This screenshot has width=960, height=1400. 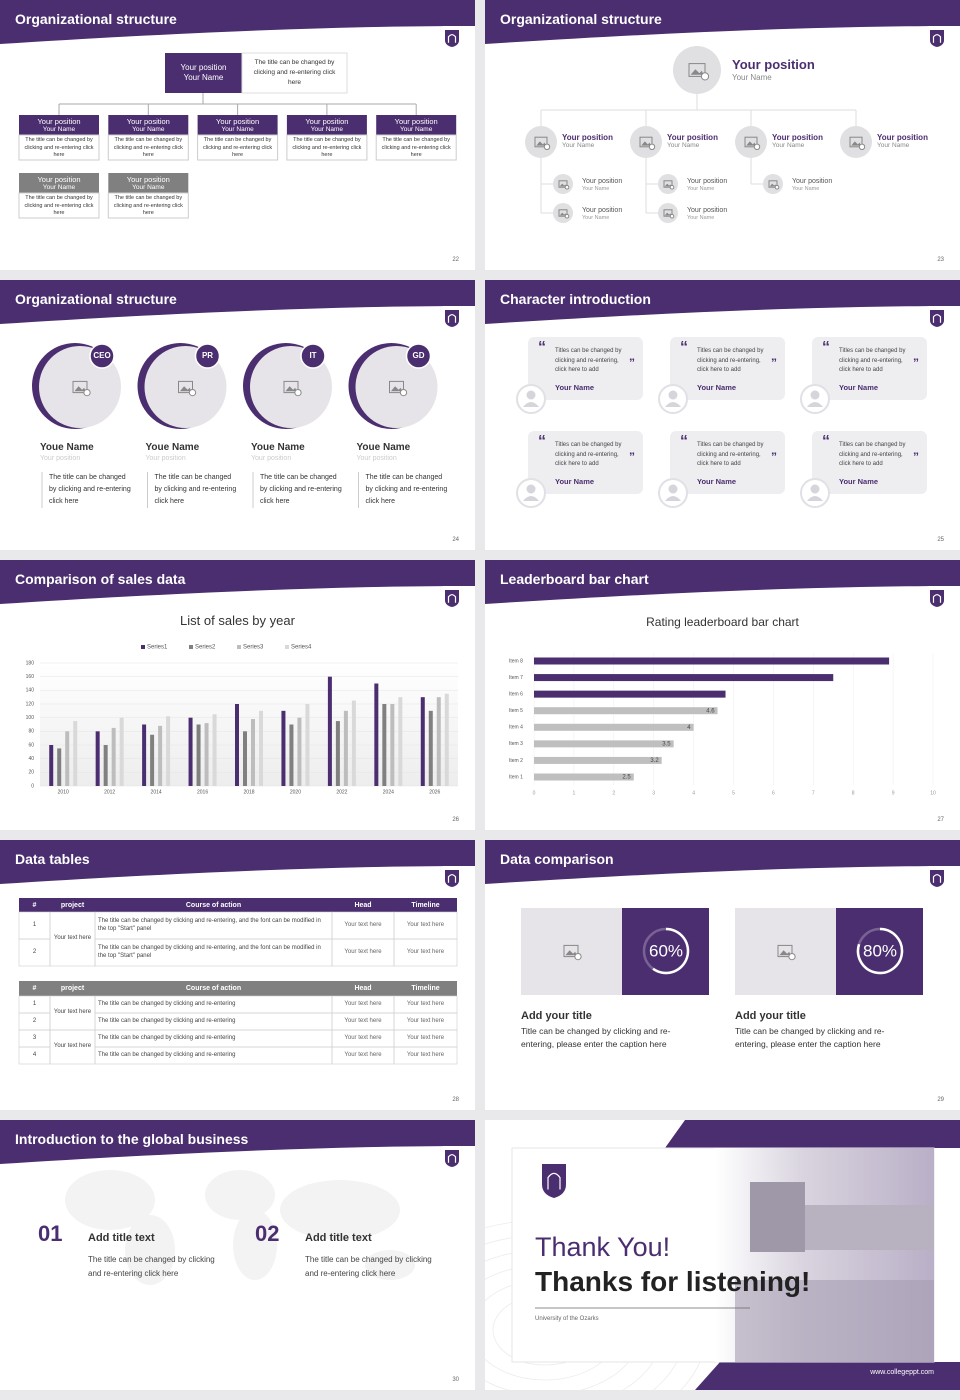 What do you see at coordinates (338, 1238) in the screenshot?
I see `item-title: Add title text` at bounding box center [338, 1238].